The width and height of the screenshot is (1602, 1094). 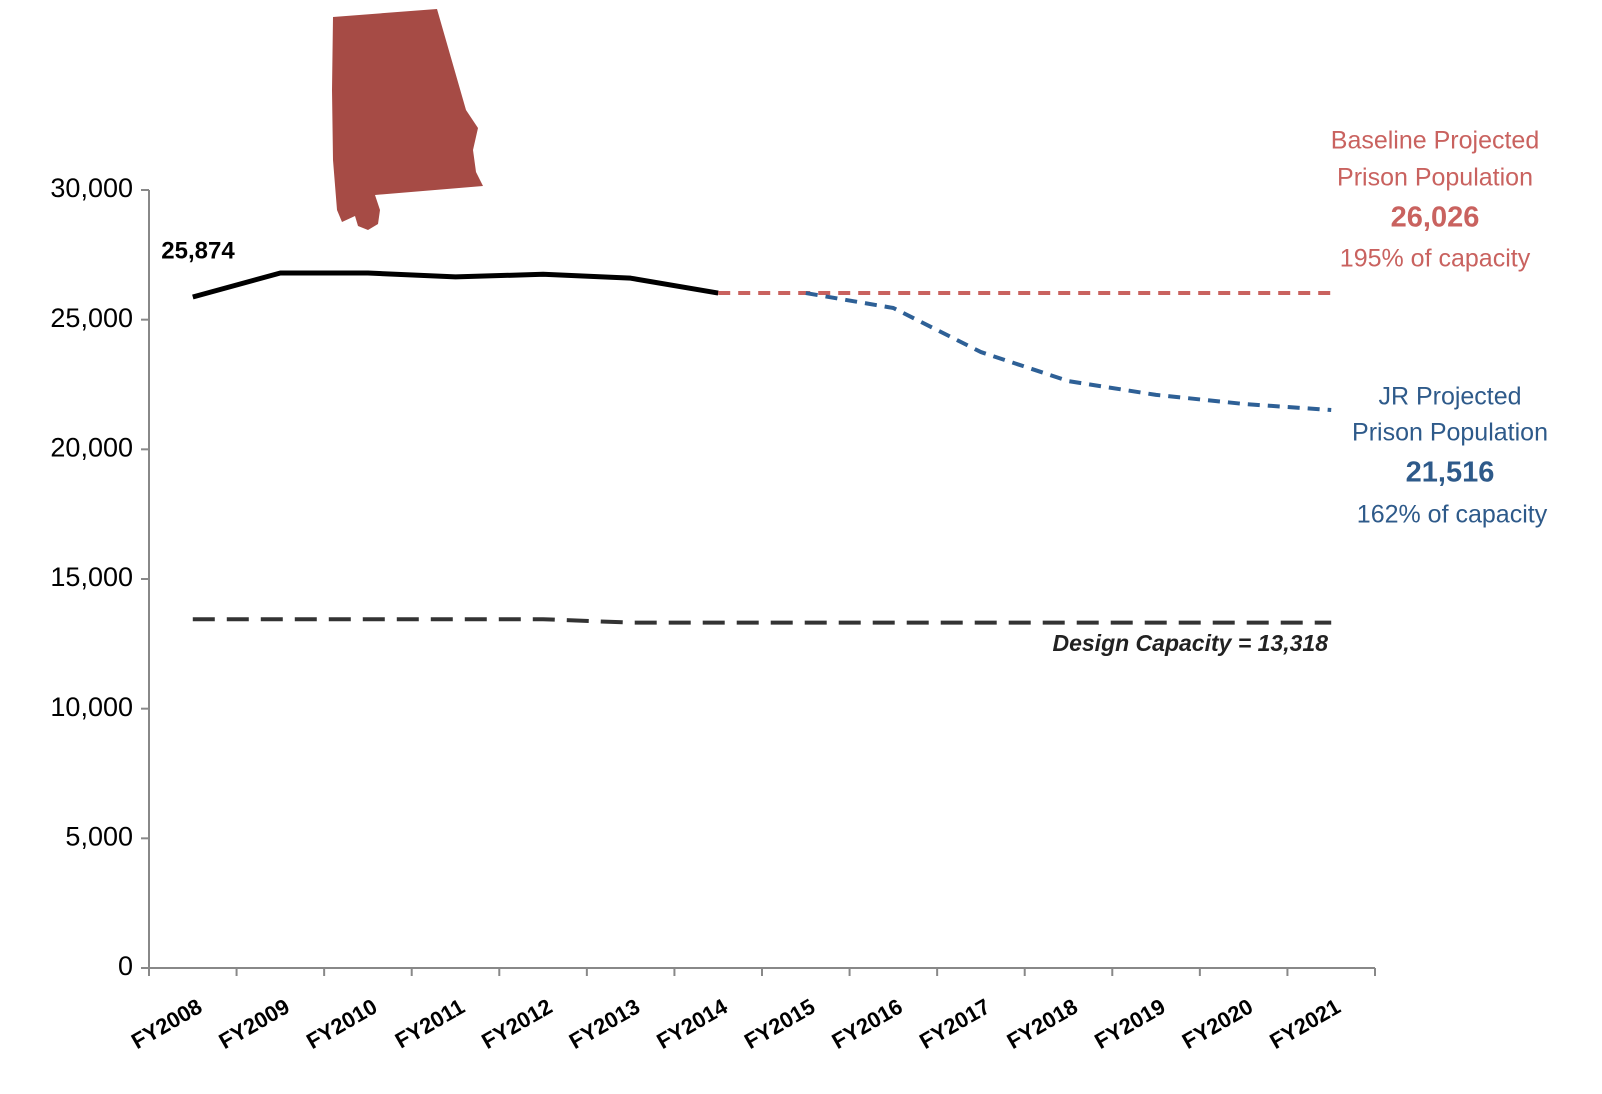 I want to click on data-label: 25,874, so click(x=198, y=250).